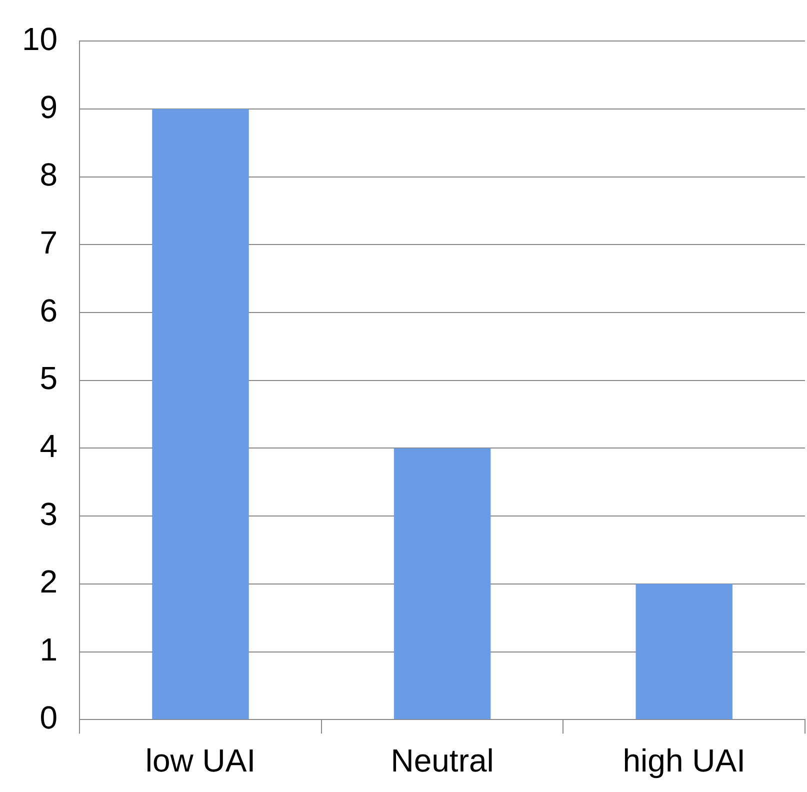 The width and height of the screenshot is (807, 792). What do you see at coordinates (200, 760) in the screenshot?
I see `x-tick-label: low UAI` at bounding box center [200, 760].